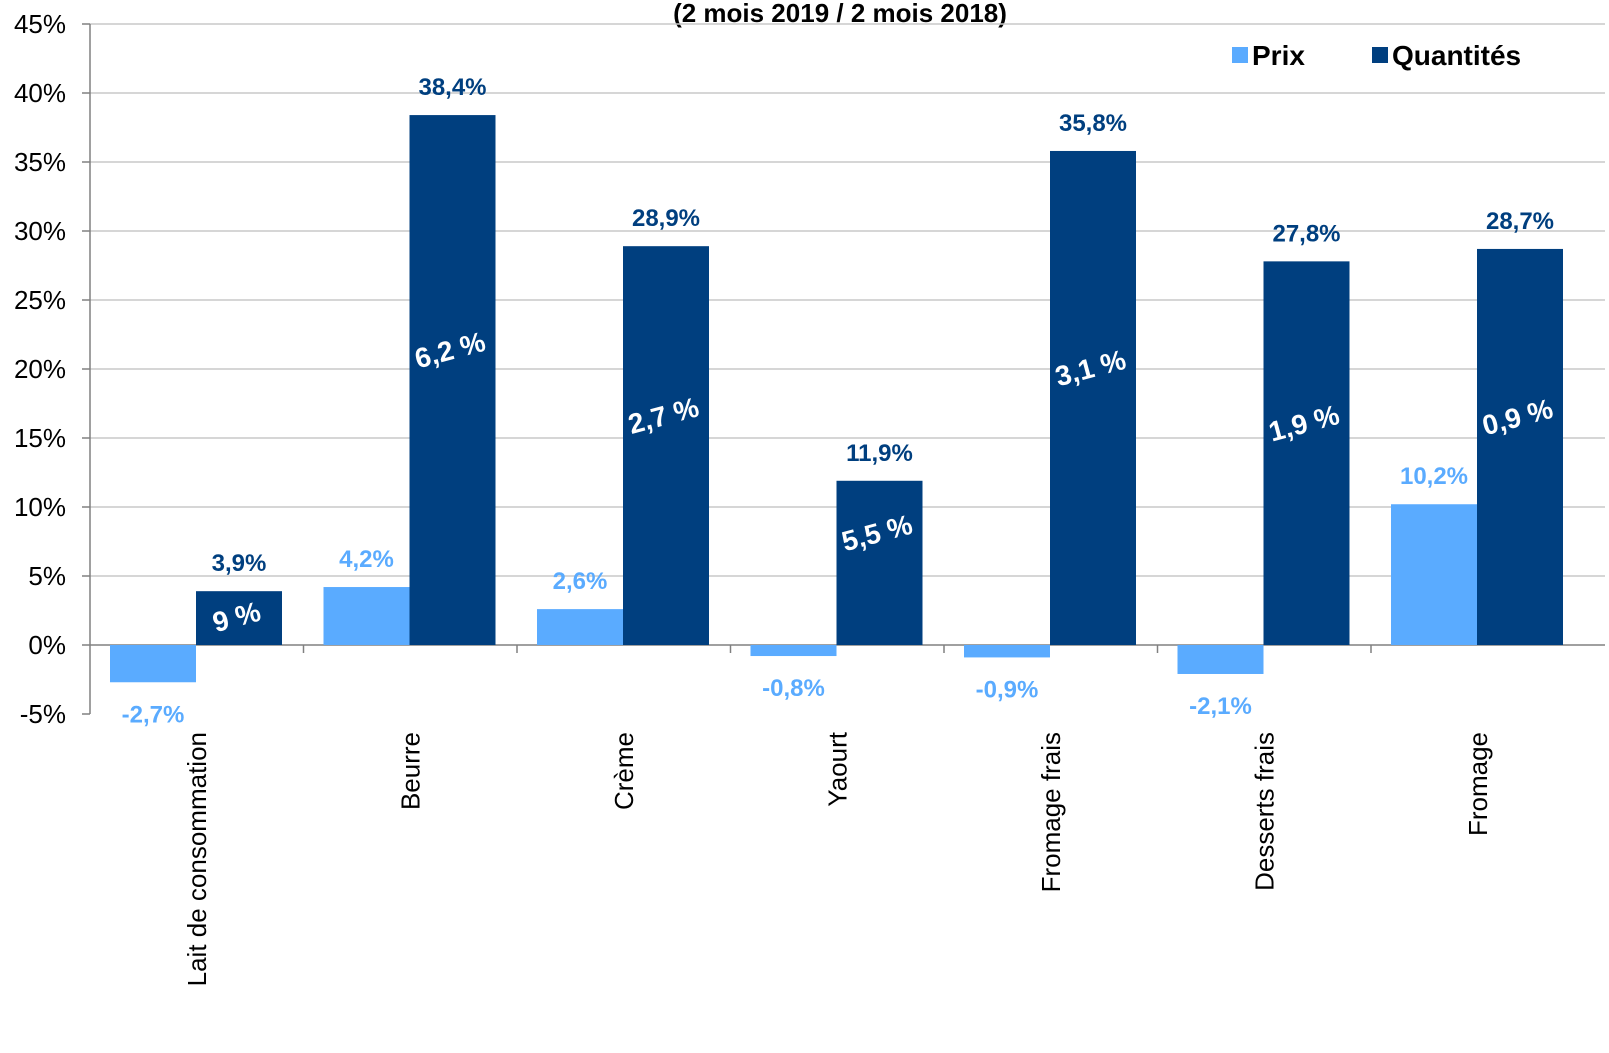  I want to click on data-label-prix: -0,9%, so click(1007, 689).